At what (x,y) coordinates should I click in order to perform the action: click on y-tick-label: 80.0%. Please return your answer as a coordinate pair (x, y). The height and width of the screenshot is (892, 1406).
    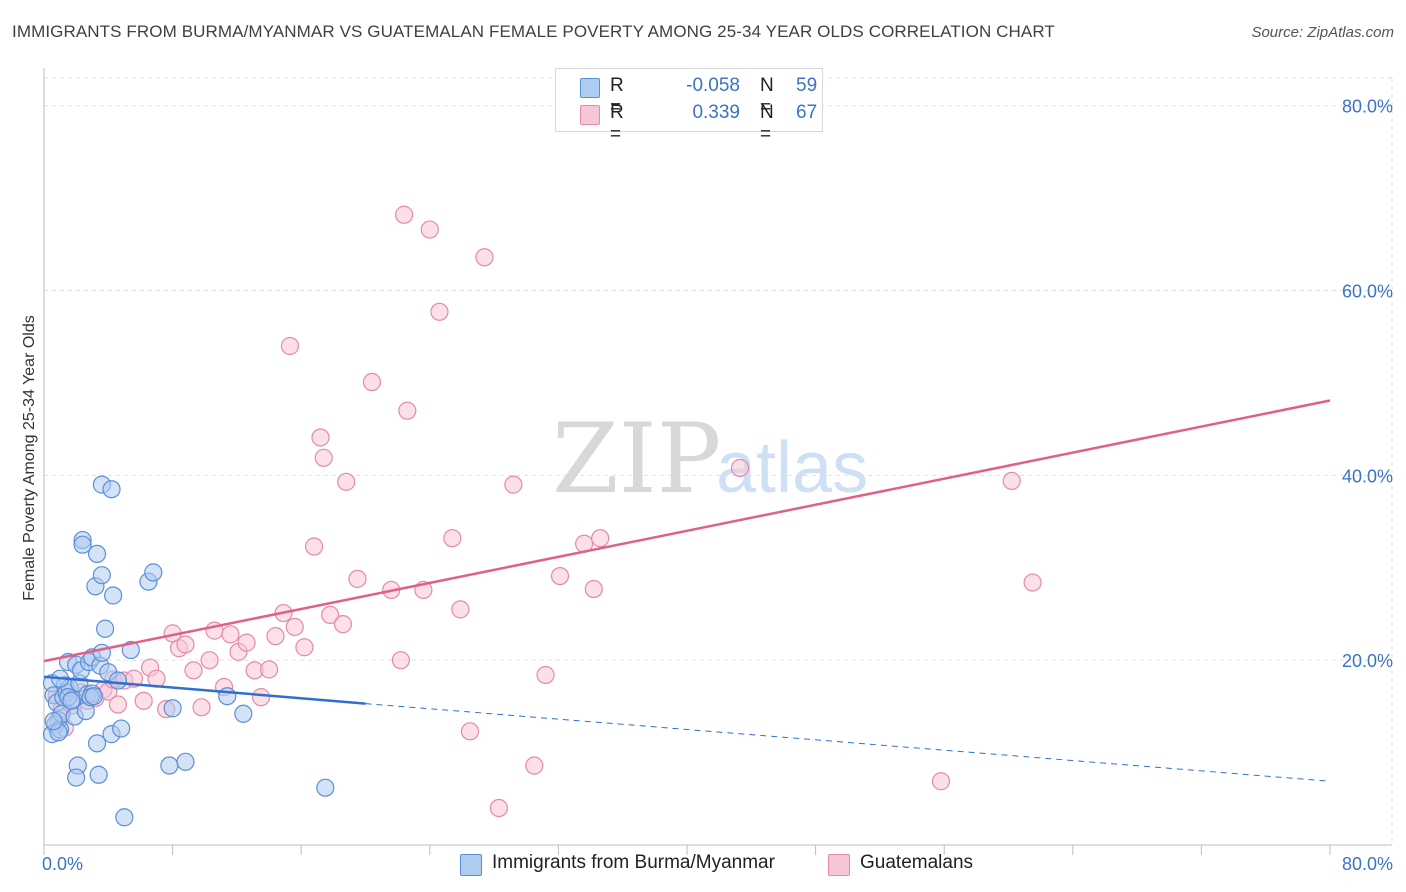
    Looking at the image, I should click on (1367, 107).